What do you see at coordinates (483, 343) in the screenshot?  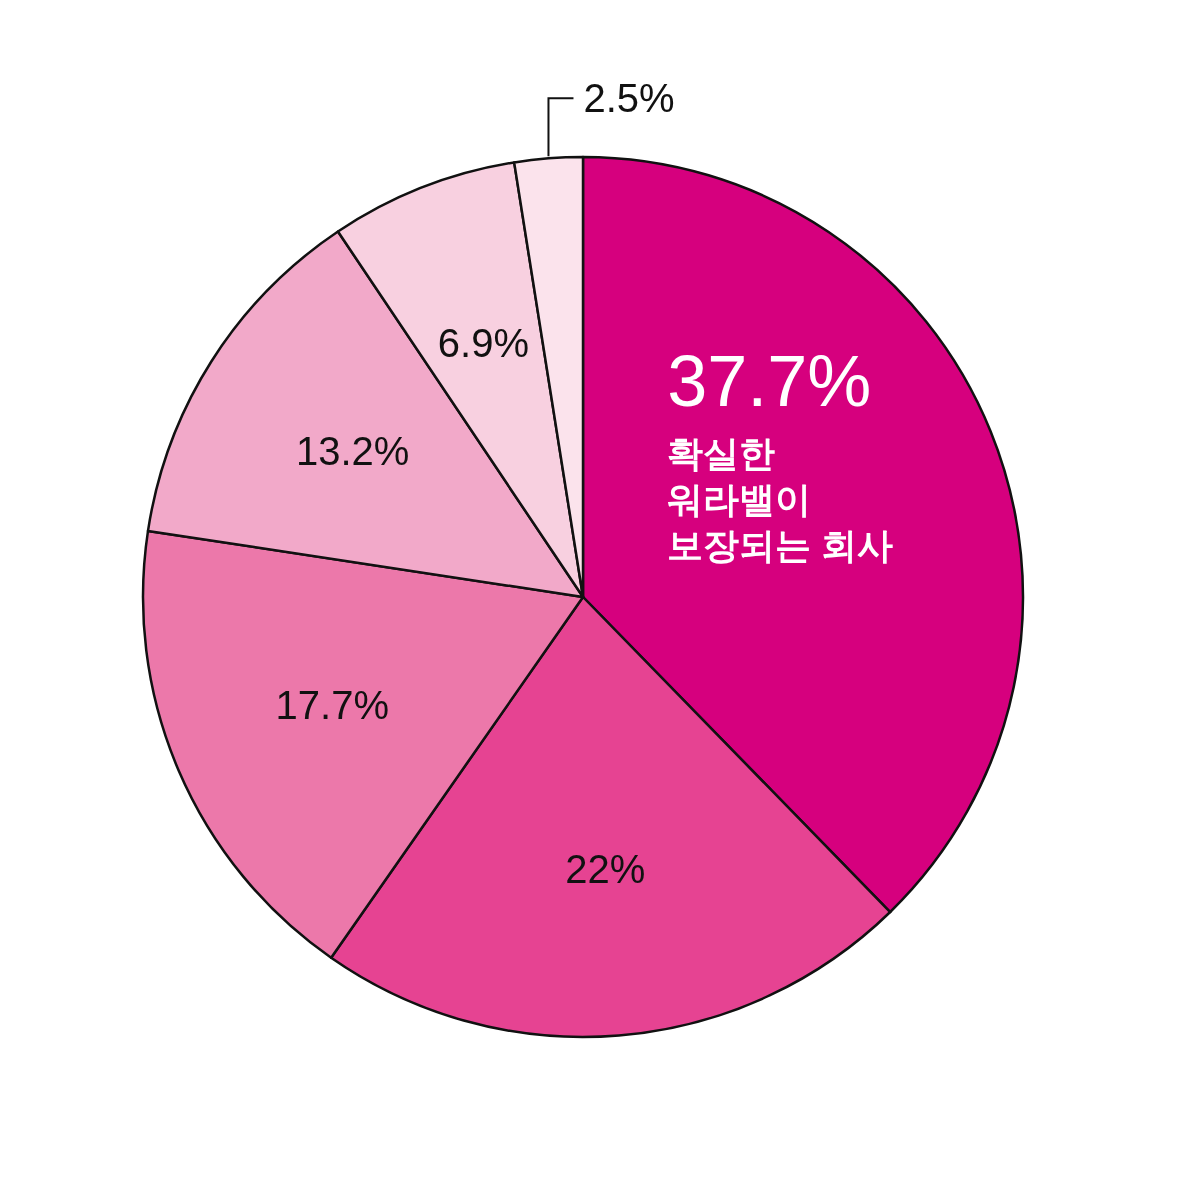 I see `data-label: 6.9%` at bounding box center [483, 343].